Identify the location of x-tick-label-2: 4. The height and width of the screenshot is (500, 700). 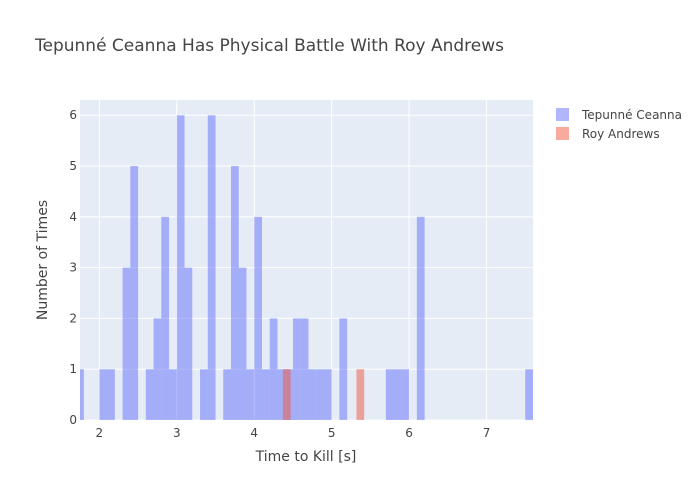
(254, 433).